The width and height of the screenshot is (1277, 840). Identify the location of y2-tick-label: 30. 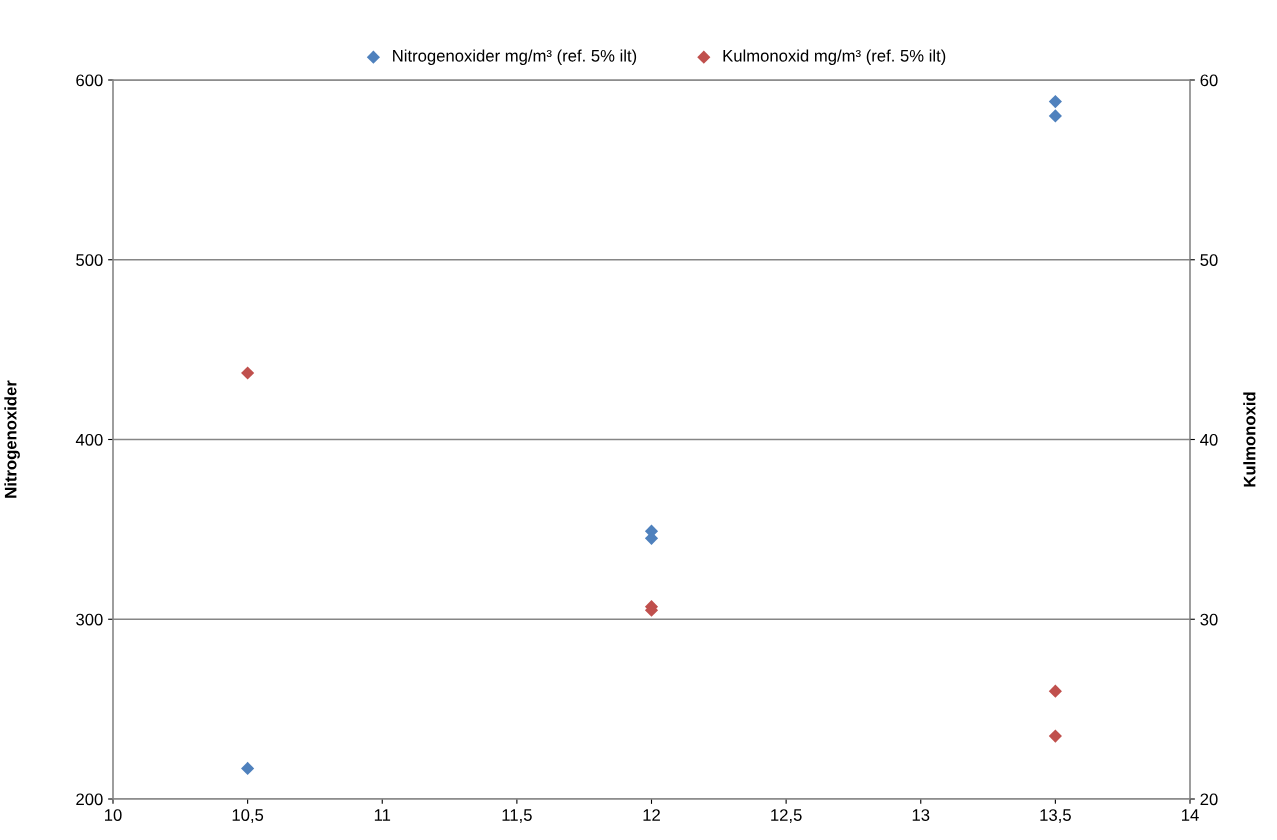
(1209, 619).